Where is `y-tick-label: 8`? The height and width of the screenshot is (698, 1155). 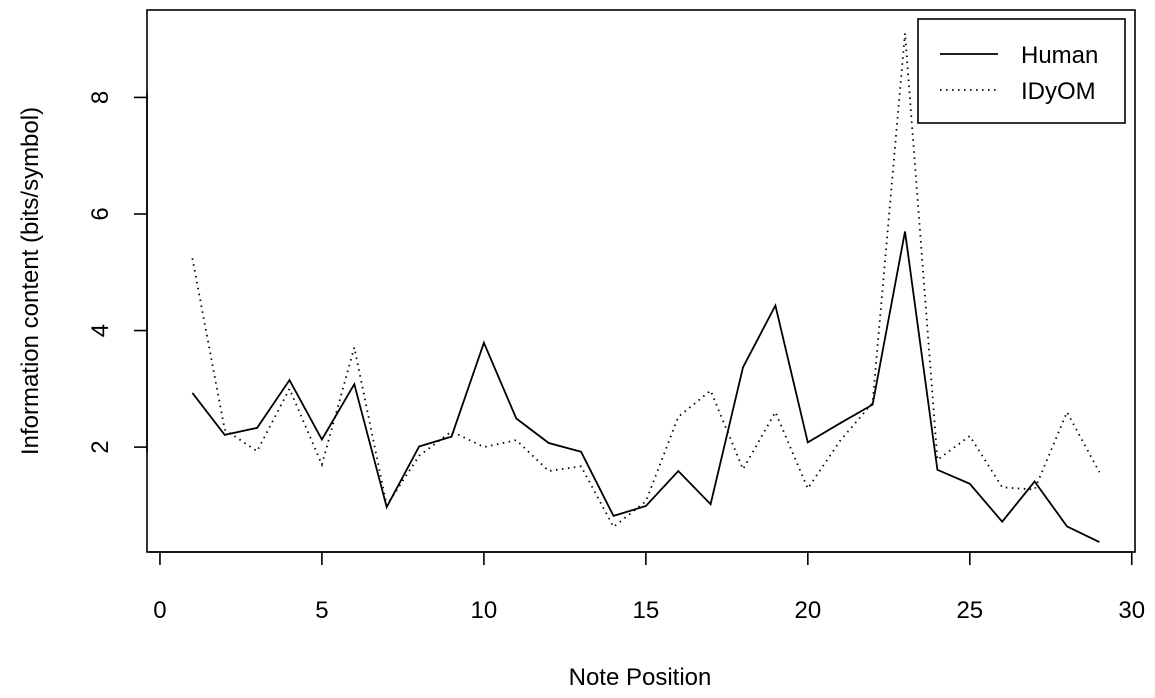 y-tick-label: 8 is located at coordinates (100, 97).